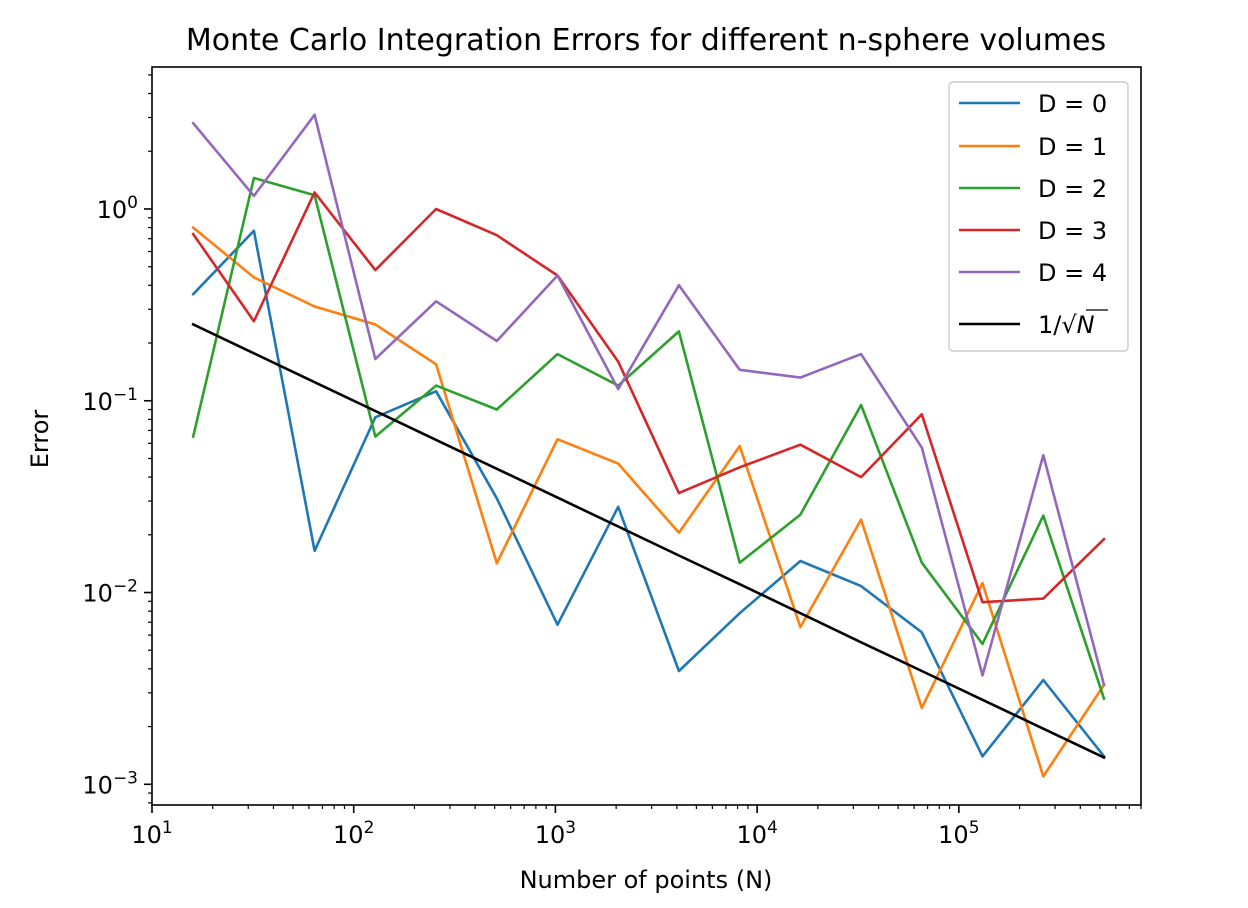  I want to click on legend-label: D = 4, so click(1072, 273).